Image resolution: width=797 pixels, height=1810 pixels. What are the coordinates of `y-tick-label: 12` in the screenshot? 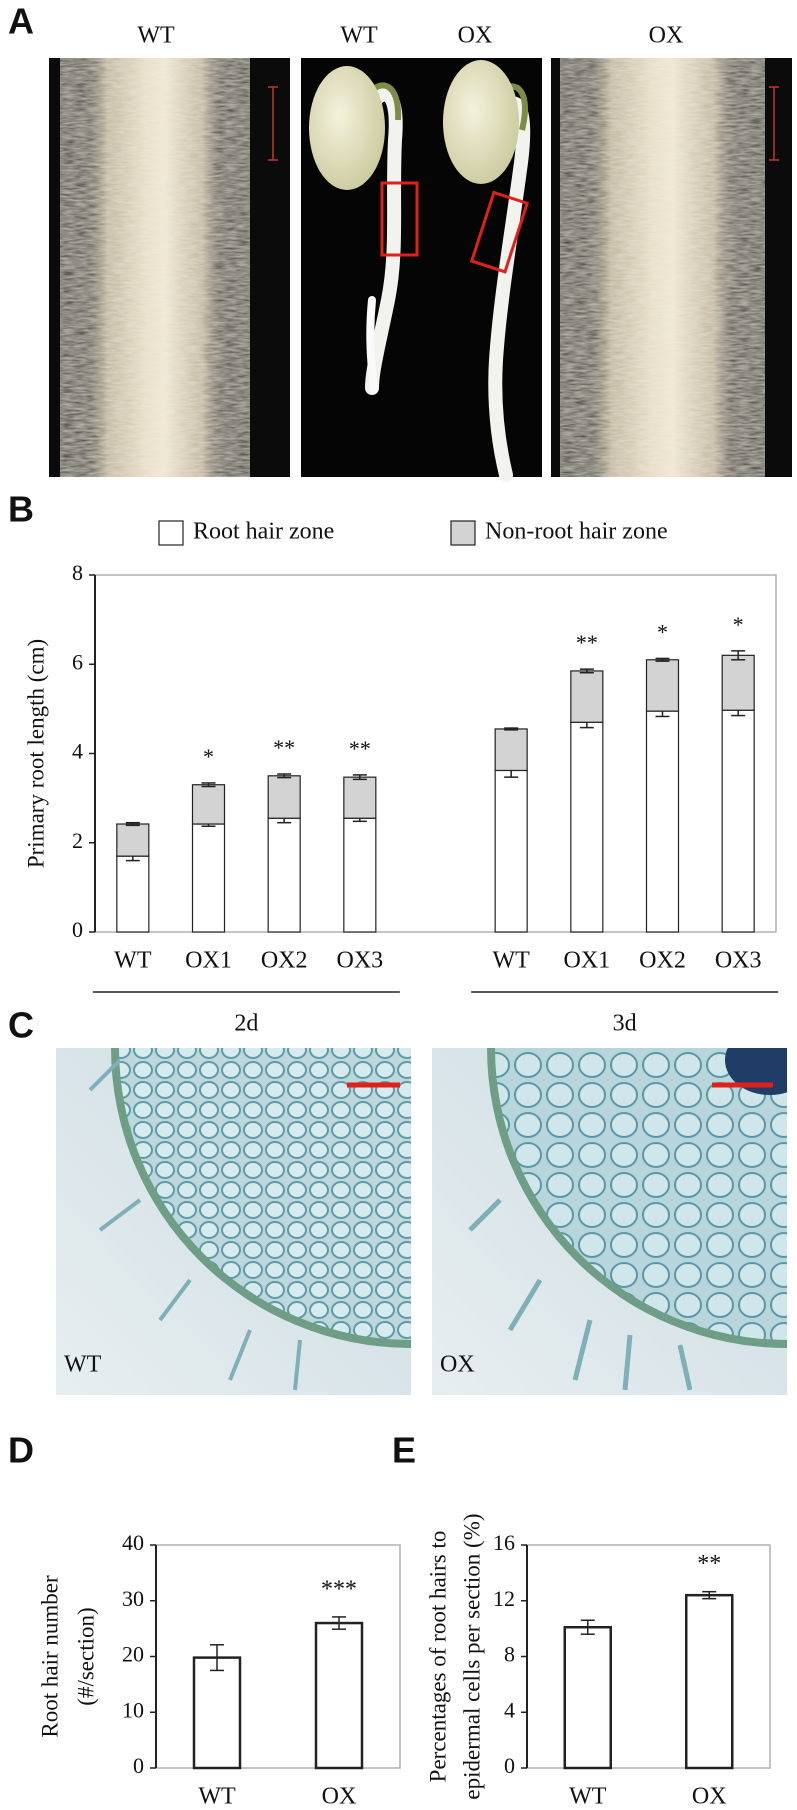 It's located at (504, 1598).